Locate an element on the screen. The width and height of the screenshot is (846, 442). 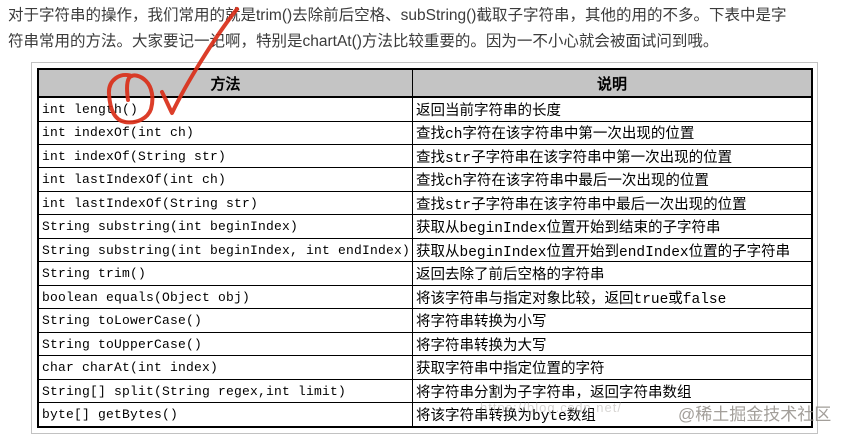
table-header-row: 方法 说明 is located at coordinates (425, 83).